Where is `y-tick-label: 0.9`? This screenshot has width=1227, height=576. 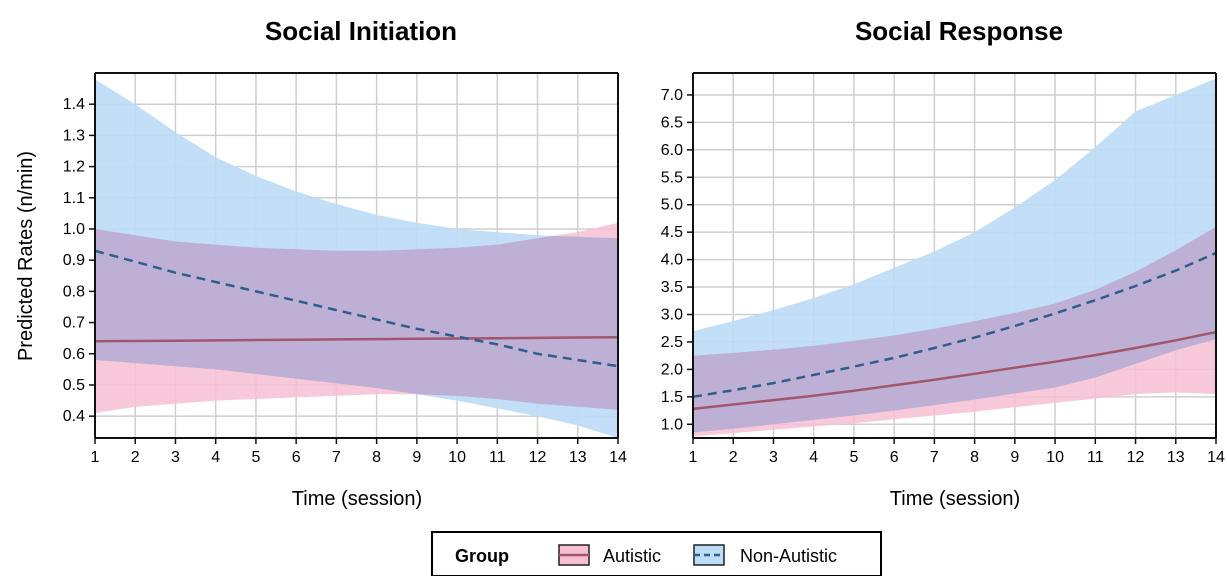
y-tick-label: 0.9 is located at coordinates (74, 260).